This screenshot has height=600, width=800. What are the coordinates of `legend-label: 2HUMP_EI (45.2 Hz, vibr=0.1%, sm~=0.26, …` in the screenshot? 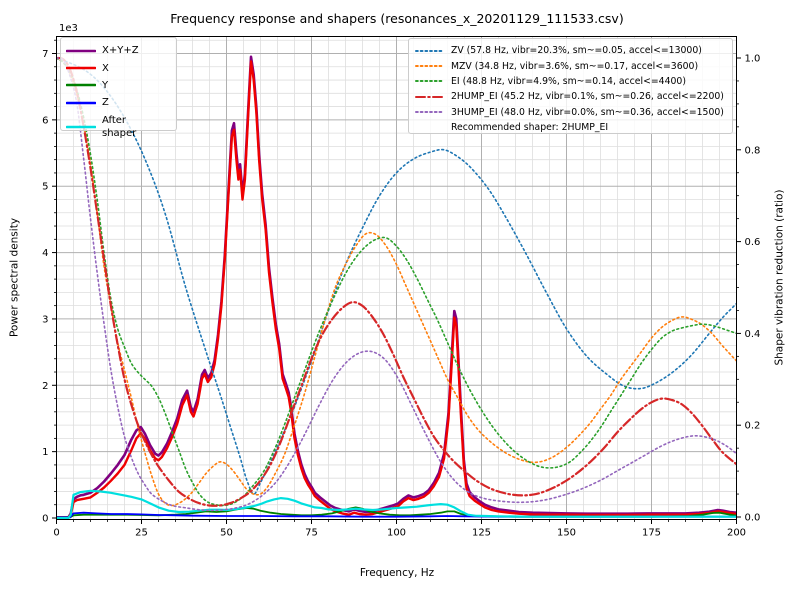 It's located at (587, 97).